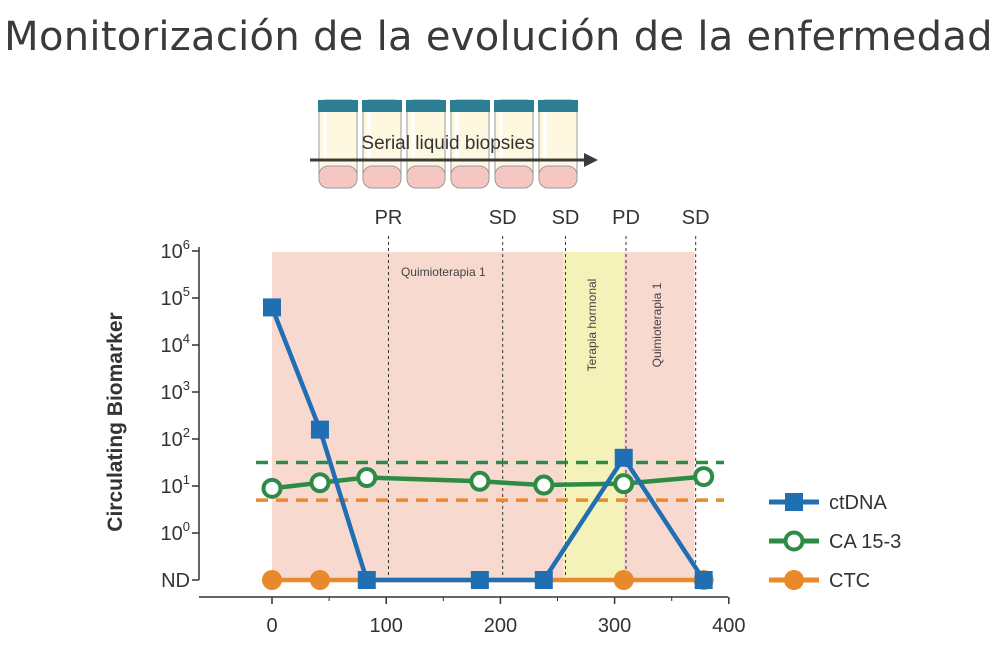  Describe the element at coordinates (175, 438) in the screenshot. I see `y-tick-label: 10²` at that location.